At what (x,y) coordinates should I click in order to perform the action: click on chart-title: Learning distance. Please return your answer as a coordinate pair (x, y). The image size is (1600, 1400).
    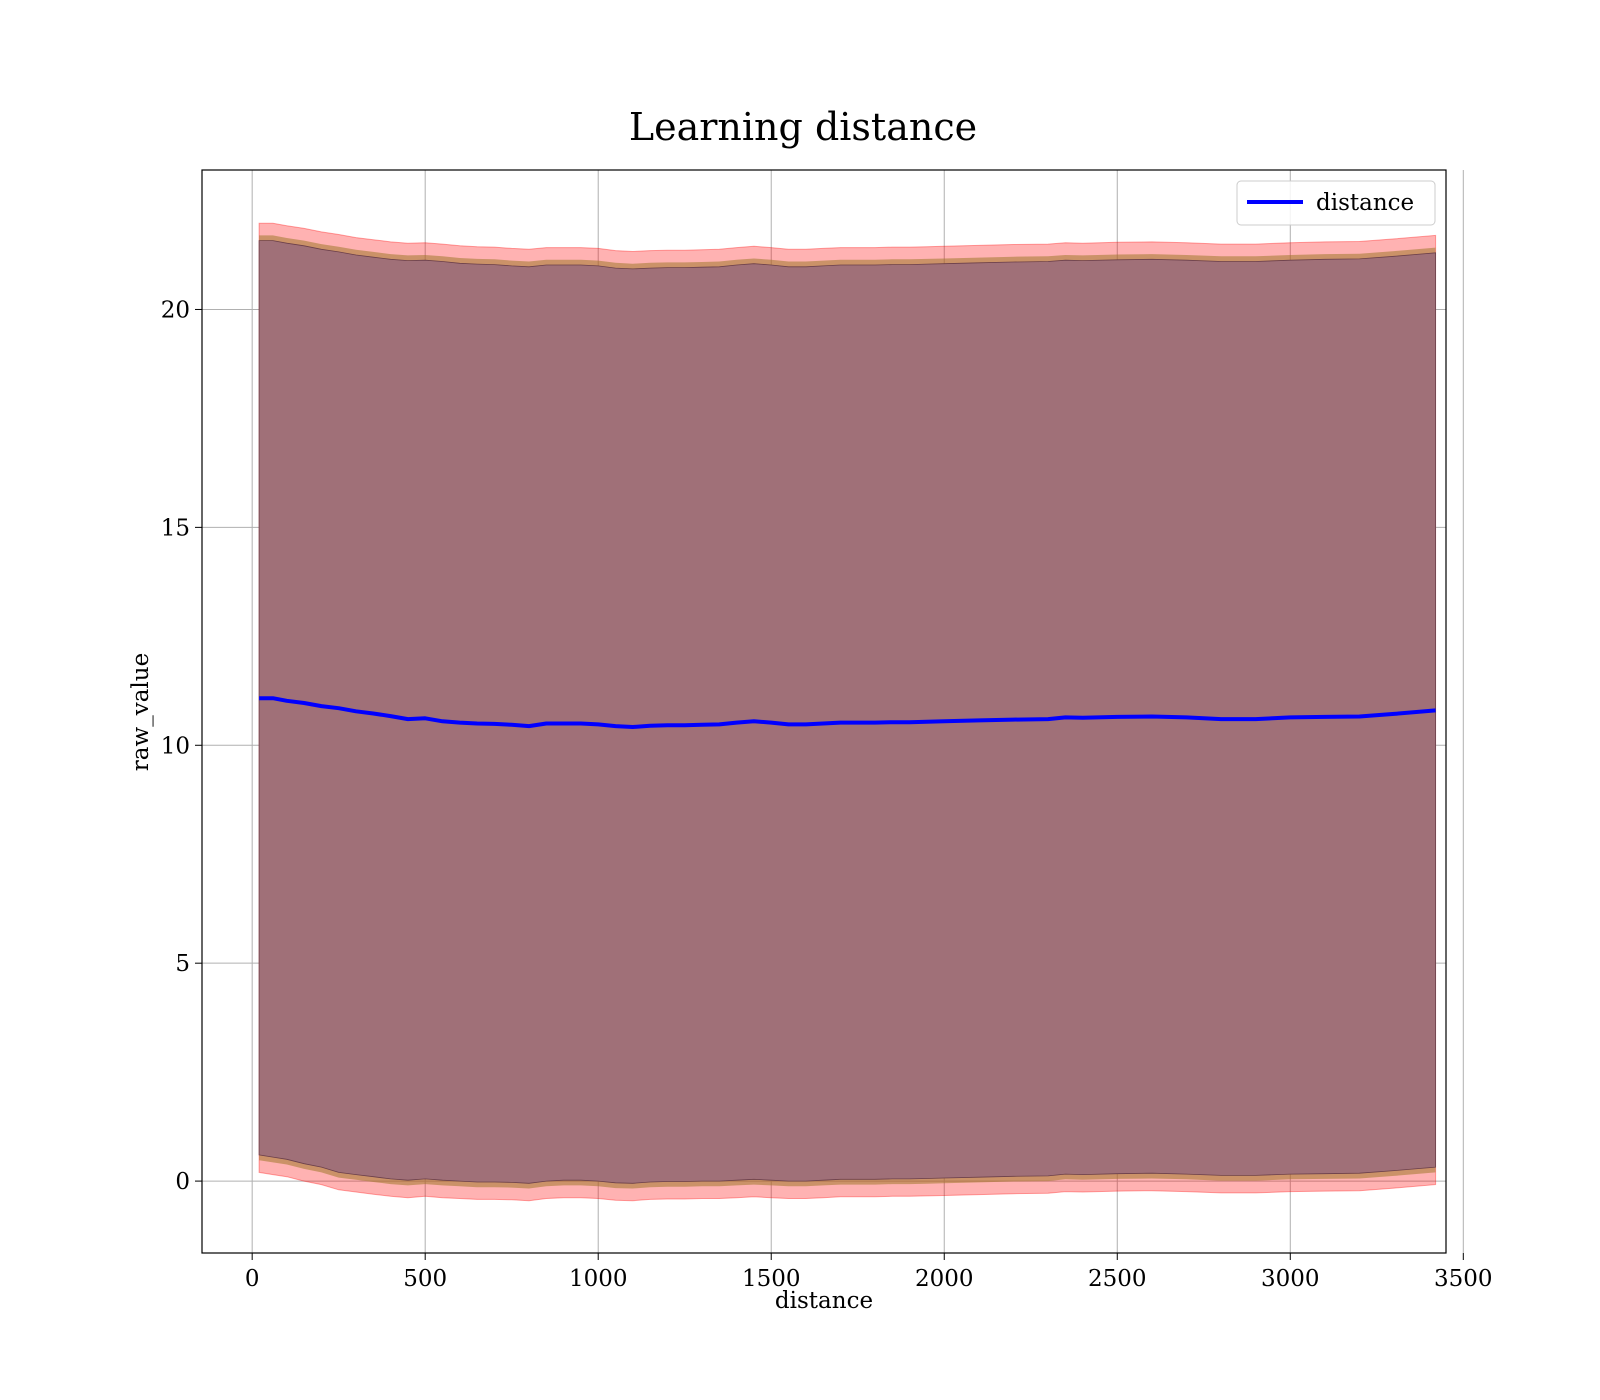
    Looking at the image, I should click on (803, 127).